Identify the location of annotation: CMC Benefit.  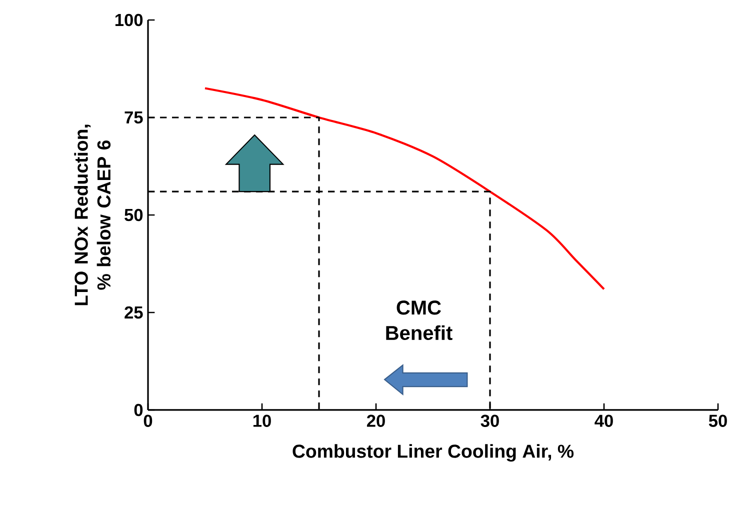
(419, 320).